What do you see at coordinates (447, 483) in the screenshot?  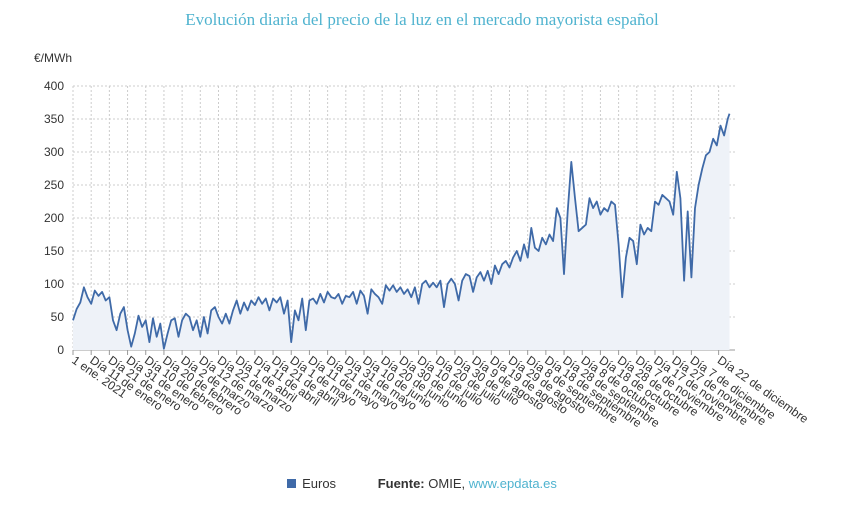 I see `source-name: OMIE,` at bounding box center [447, 483].